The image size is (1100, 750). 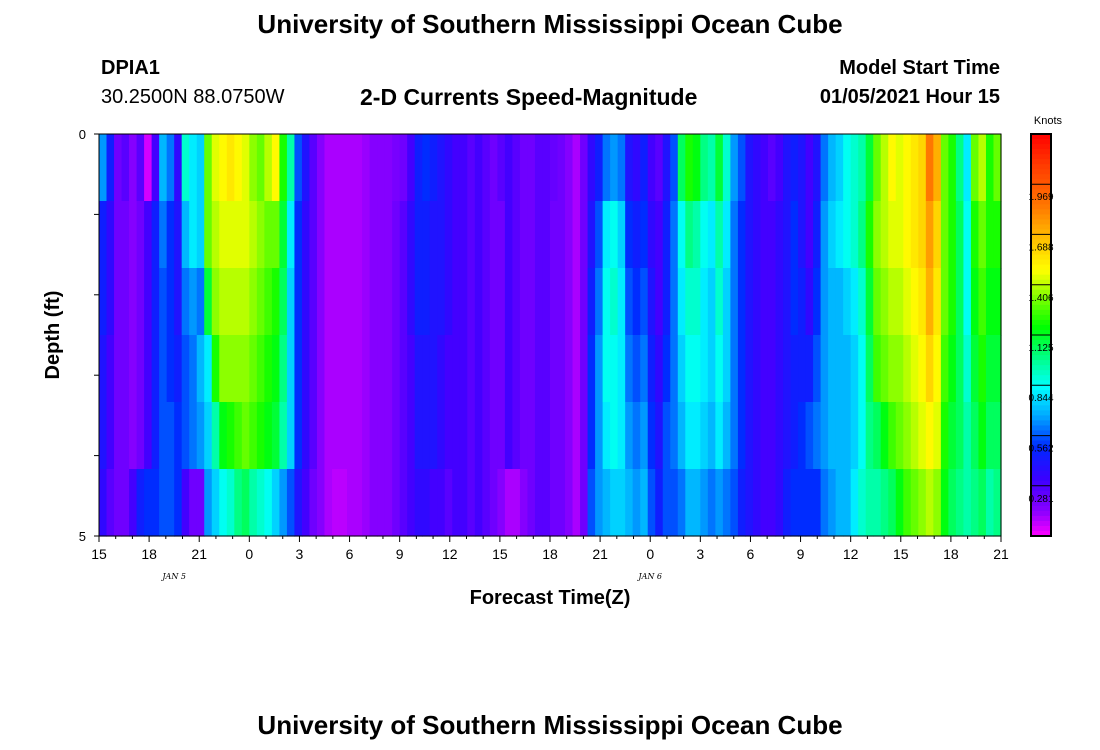 What do you see at coordinates (1040, 298) in the screenshot?
I see `colorbar-tick-label: 1.406` at bounding box center [1040, 298].